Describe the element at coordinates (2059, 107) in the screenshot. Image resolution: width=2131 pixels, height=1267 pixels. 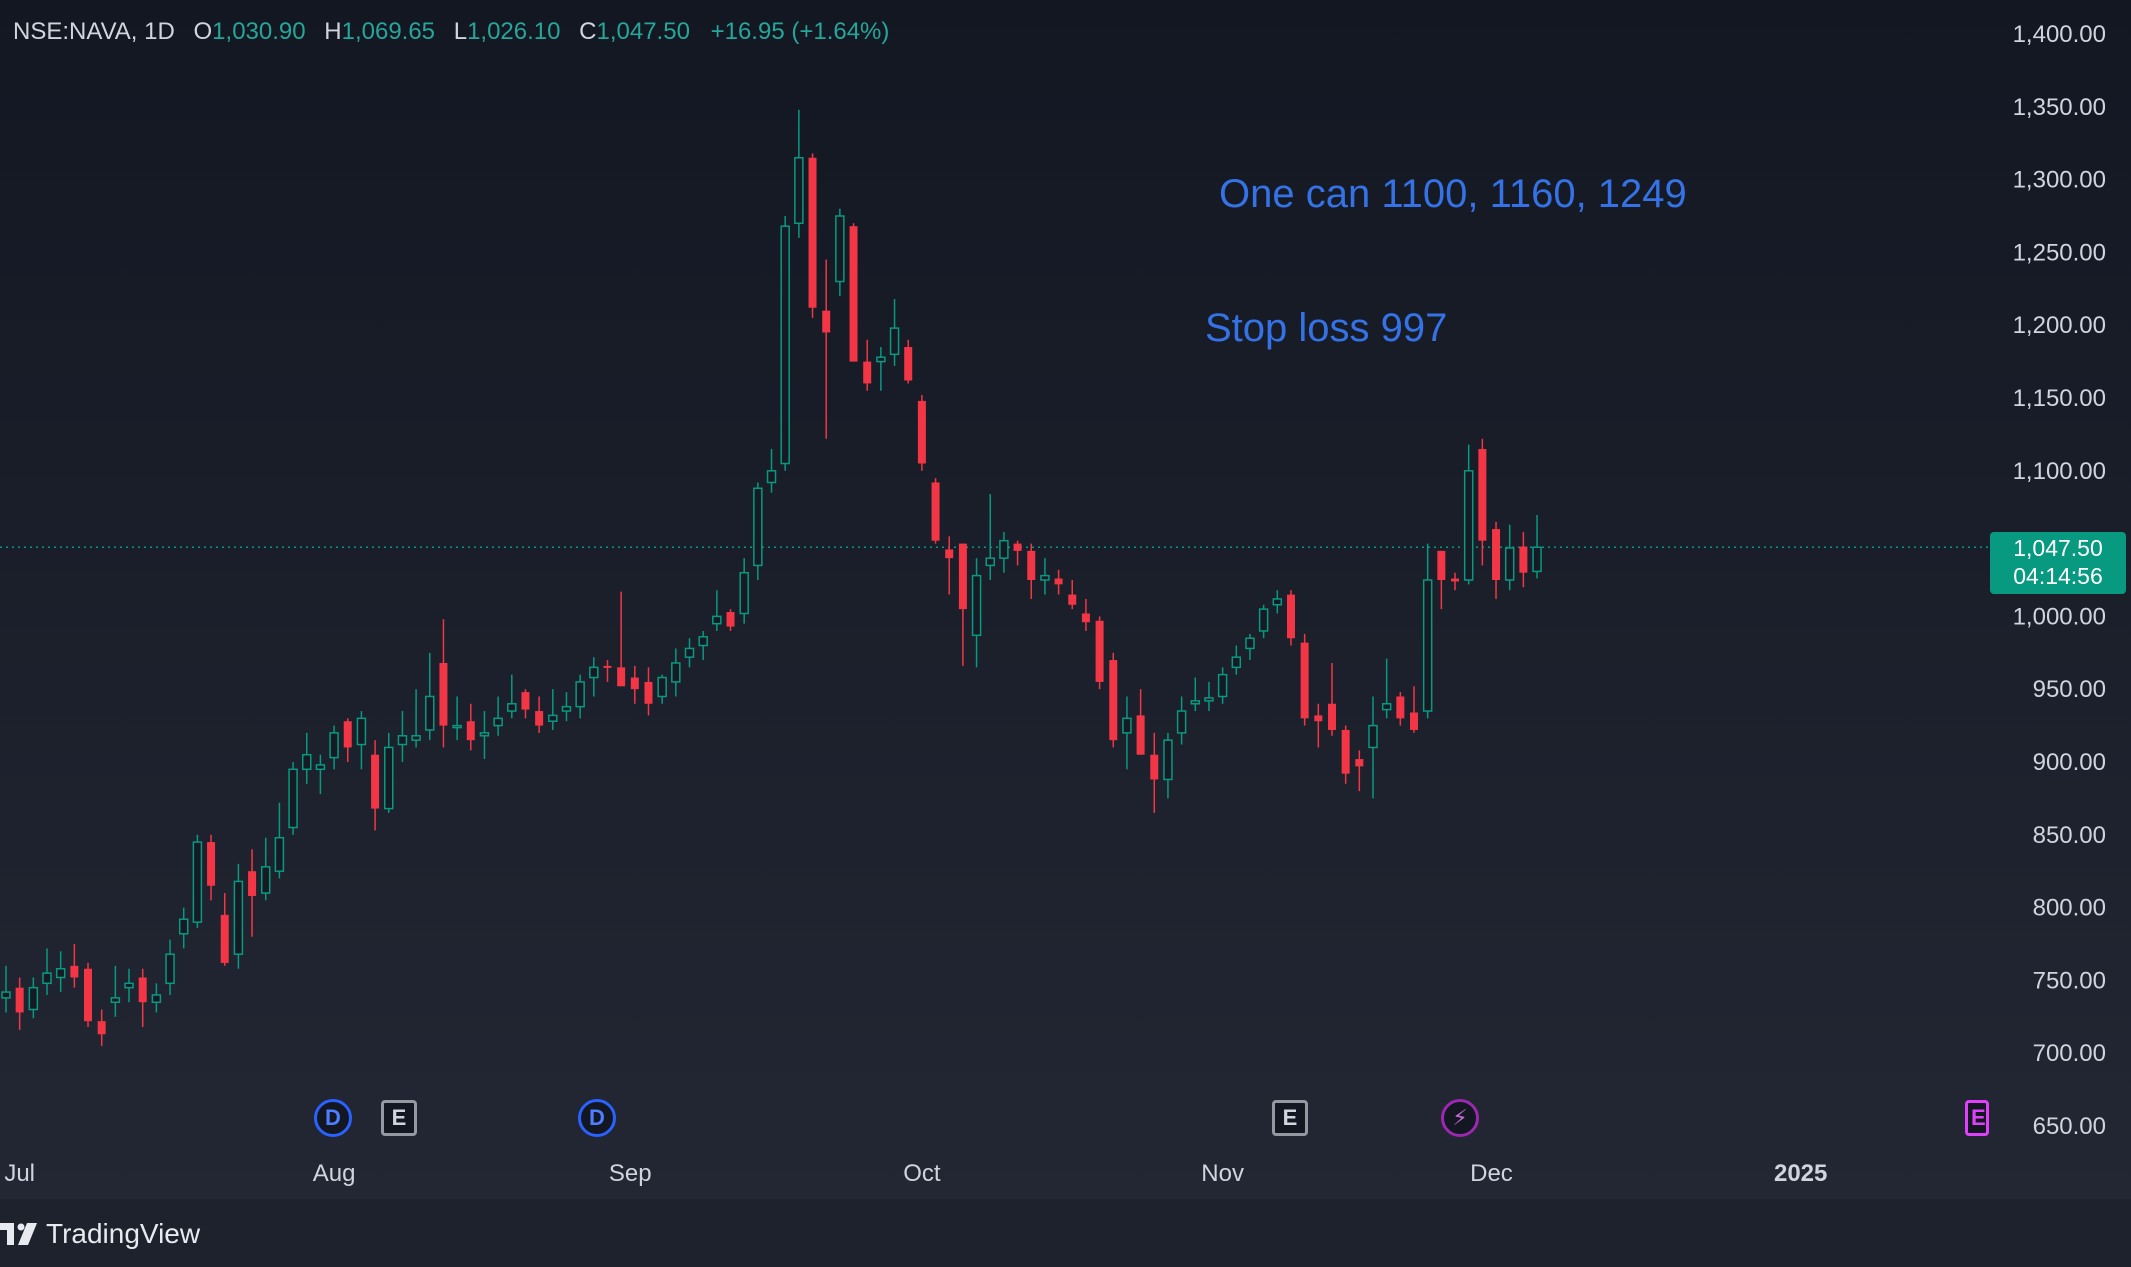
I see `price-tick-label: 1,350.00` at that location.